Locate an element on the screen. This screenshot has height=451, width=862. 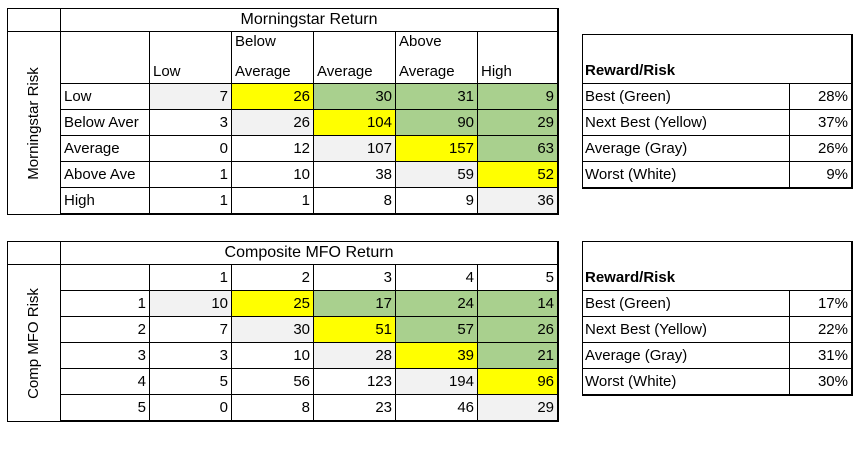
matrix-cell: 28 is located at coordinates (355, 356).